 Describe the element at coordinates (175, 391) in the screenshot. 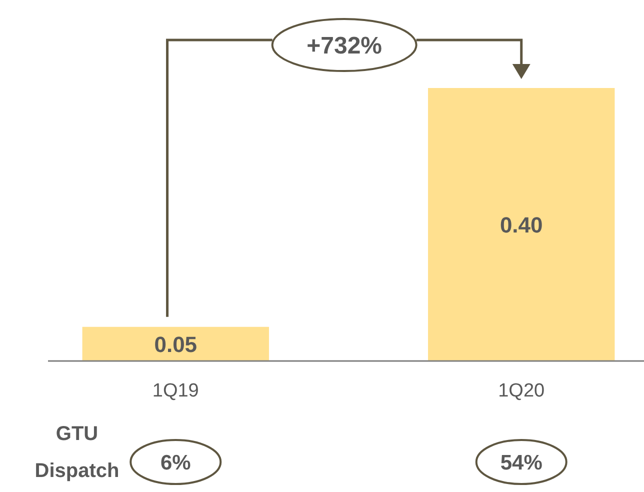

I see `x-tick-label: 1Q19` at that location.